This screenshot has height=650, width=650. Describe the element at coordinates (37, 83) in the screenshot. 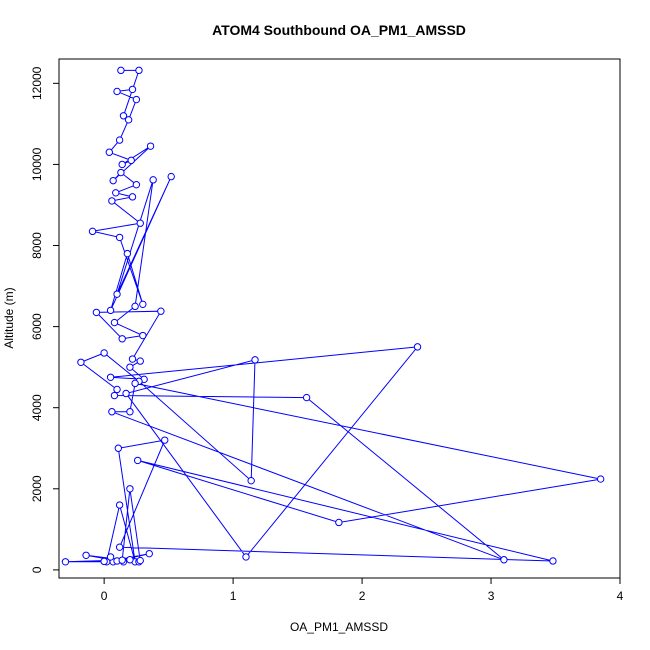

I see `y-tick-label: 12000` at that location.